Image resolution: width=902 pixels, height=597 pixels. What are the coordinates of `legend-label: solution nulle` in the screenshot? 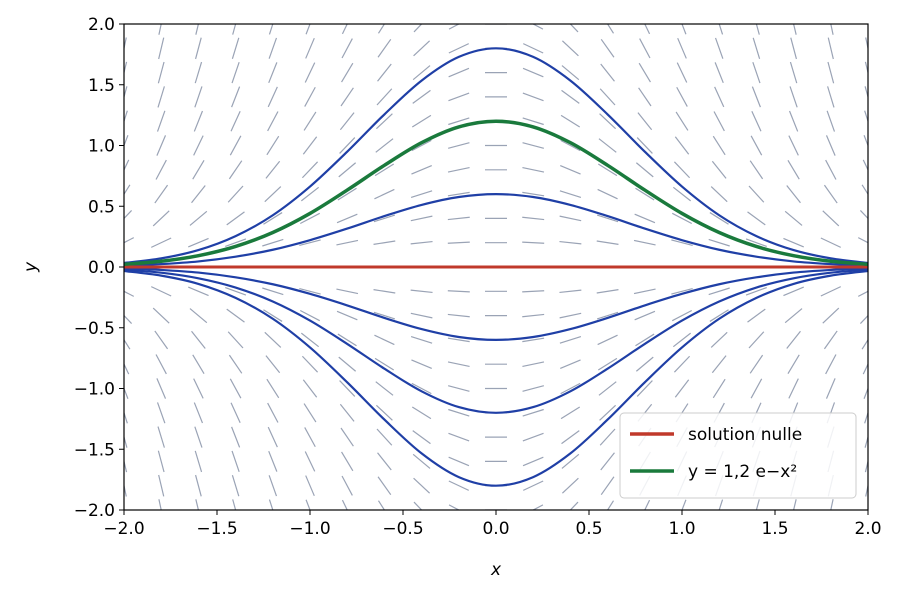 It's located at (745, 435).